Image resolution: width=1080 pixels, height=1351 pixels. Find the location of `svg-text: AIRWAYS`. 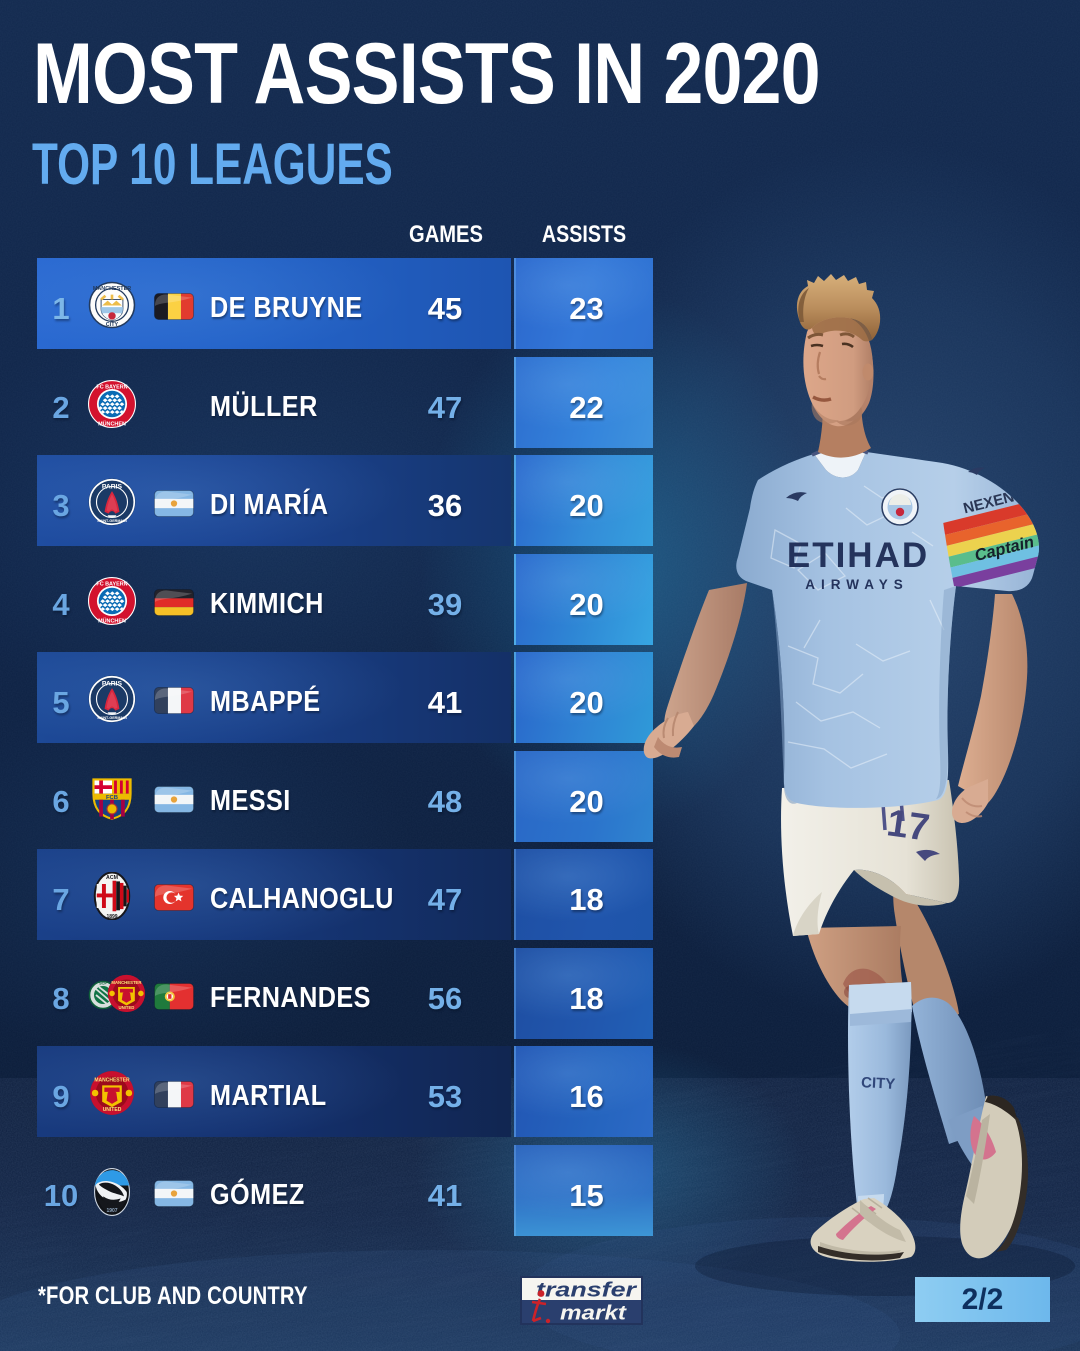

svg-text: AIRWAYS is located at coordinates (857, 584).